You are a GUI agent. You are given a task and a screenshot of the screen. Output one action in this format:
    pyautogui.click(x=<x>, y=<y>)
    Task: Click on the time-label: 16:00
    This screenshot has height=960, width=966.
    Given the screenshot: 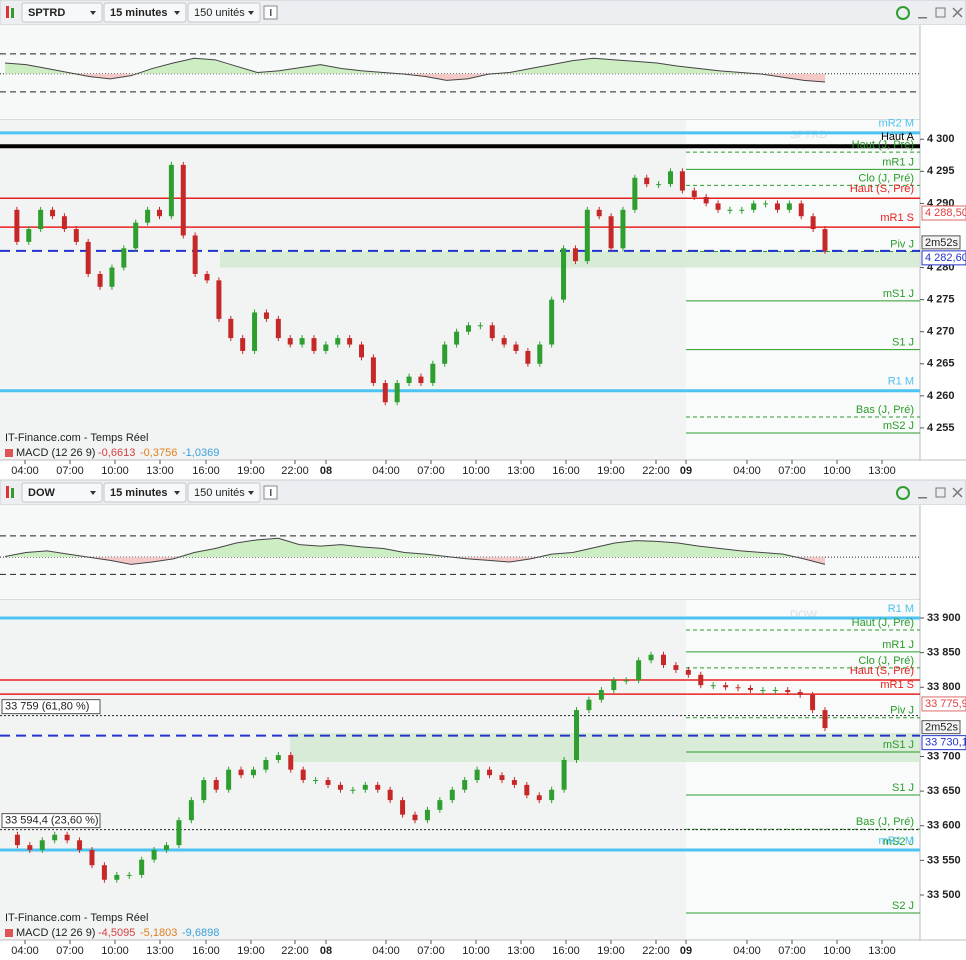 What is the action you would take?
    pyautogui.click(x=206, y=950)
    